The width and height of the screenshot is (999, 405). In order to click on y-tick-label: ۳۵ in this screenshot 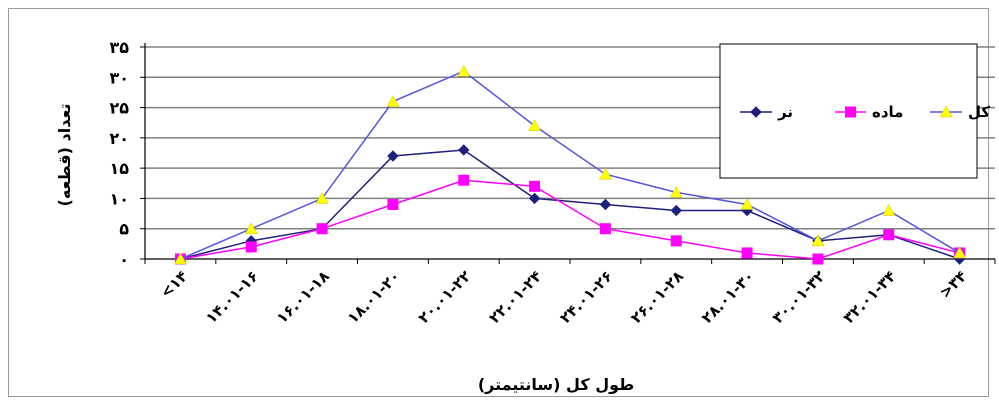, I will do `click(119, 47)`.